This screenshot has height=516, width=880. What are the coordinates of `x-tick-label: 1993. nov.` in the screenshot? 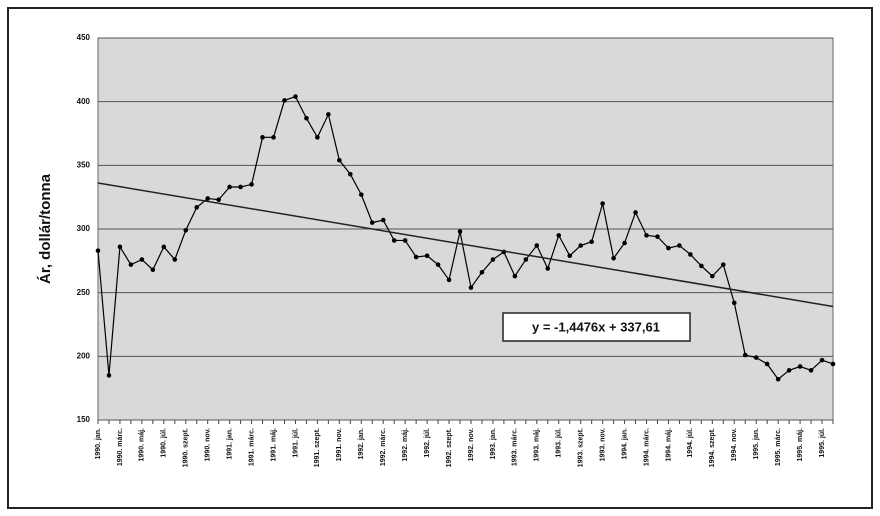 It's located at (602, 444).